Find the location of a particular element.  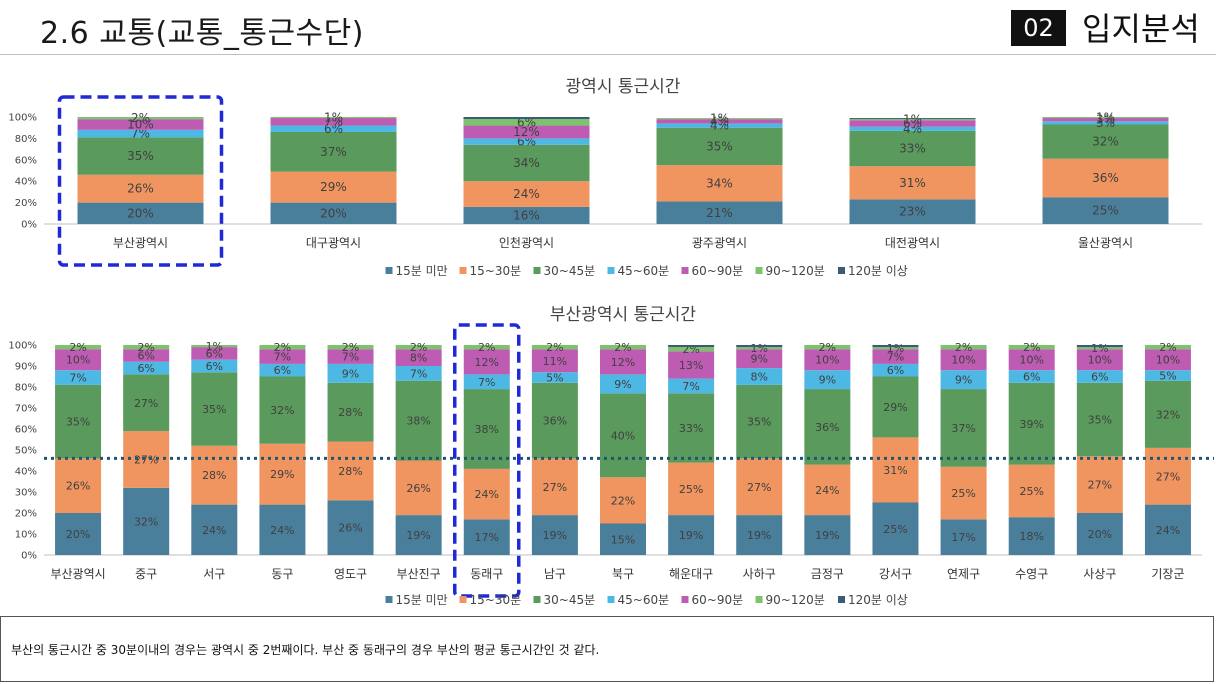

legend-label: 15~30분 is located at coordinates (496, 271).